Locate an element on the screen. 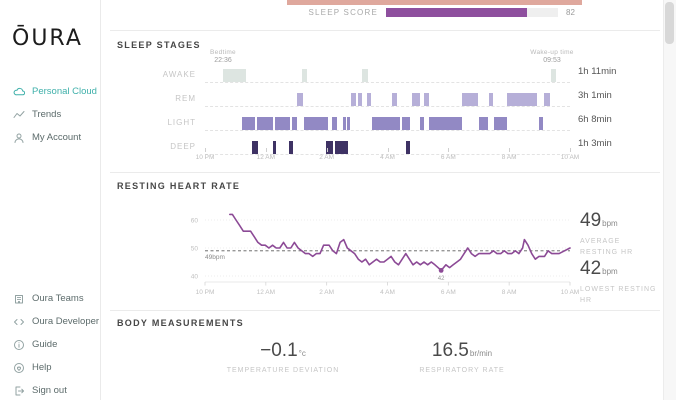 This screenshot has height=402, width=676. respiratory-rate-stat: 16.5br/min RESPIRATORY RATE is located at coordinates (462, 358).